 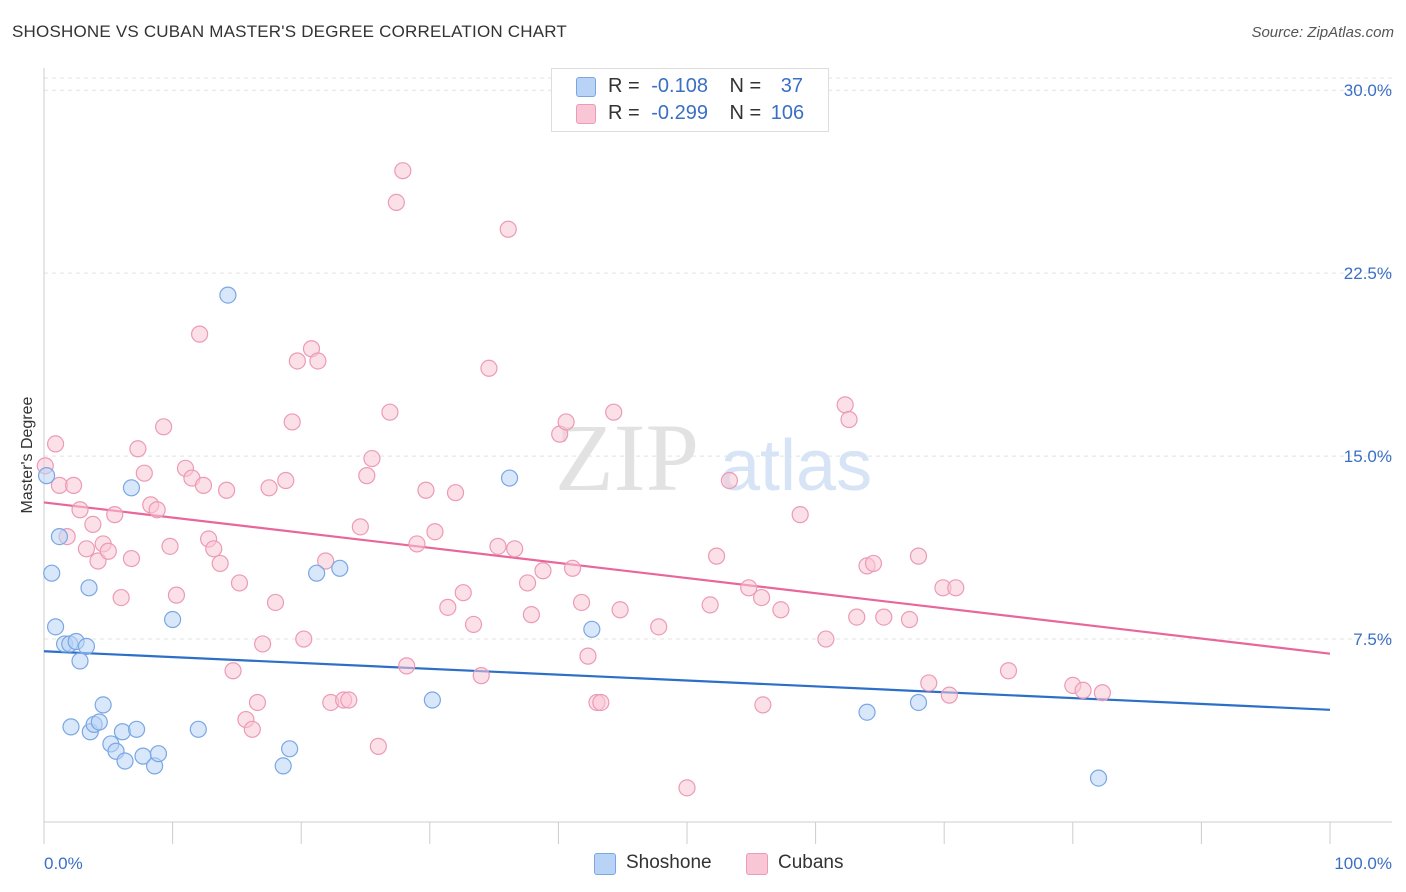 What do you see at coordinates (679, 113) in the screenshot?
I see `r-value: -0.299` at bounding box center [679, 113].